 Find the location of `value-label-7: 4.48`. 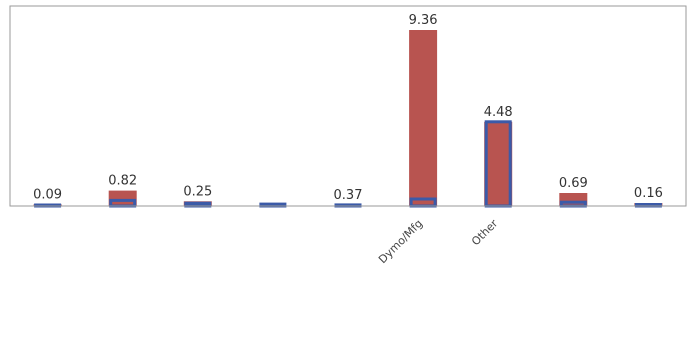

value-label-7: 4.48 is located at coordinates (498, 112).